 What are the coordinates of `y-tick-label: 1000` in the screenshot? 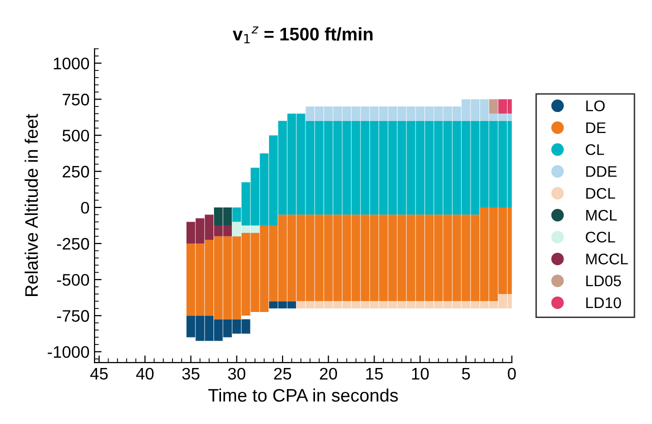 It's located at (72, 64).